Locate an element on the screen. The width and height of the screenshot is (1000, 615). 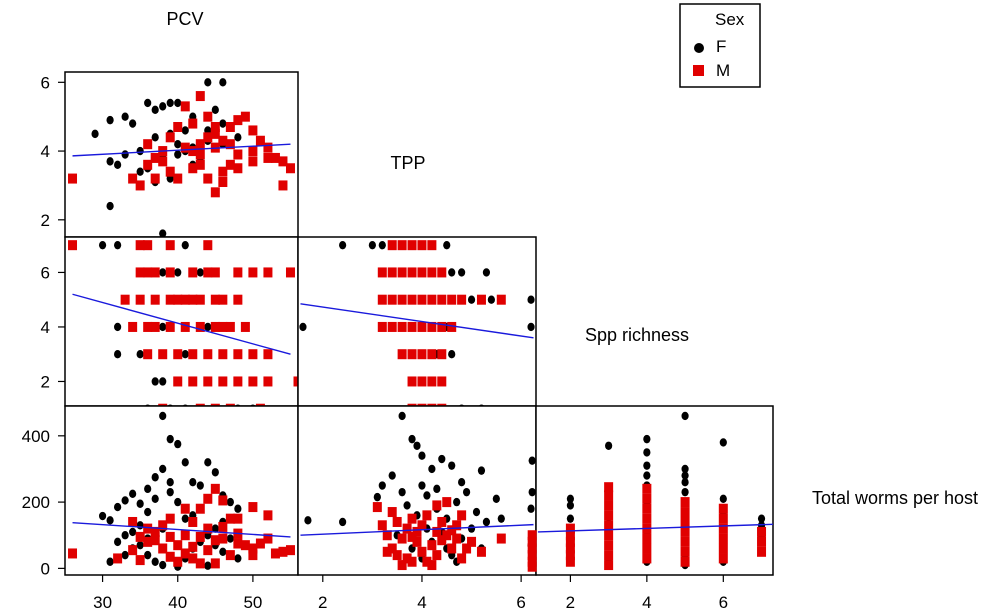
legend-label-f: F is located at coordinates (721, 46).